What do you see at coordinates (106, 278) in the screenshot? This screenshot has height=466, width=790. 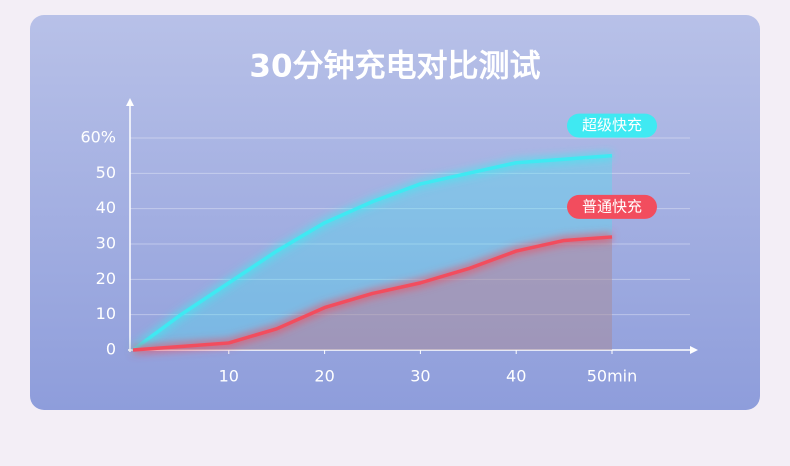 I see `y-tick-label: 20` at bounding box center [106, 278].